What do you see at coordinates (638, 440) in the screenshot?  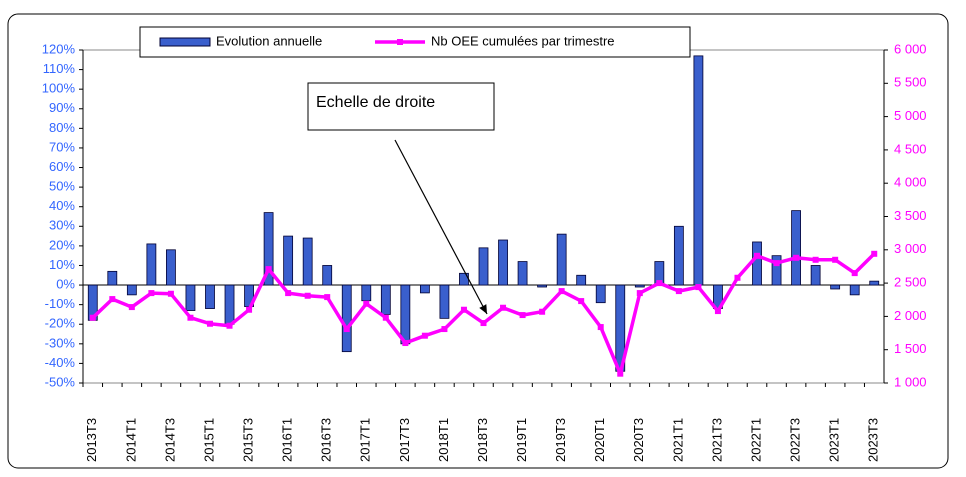 I see `x-tick-label: 2020T3` at bounding box center [638, 440].